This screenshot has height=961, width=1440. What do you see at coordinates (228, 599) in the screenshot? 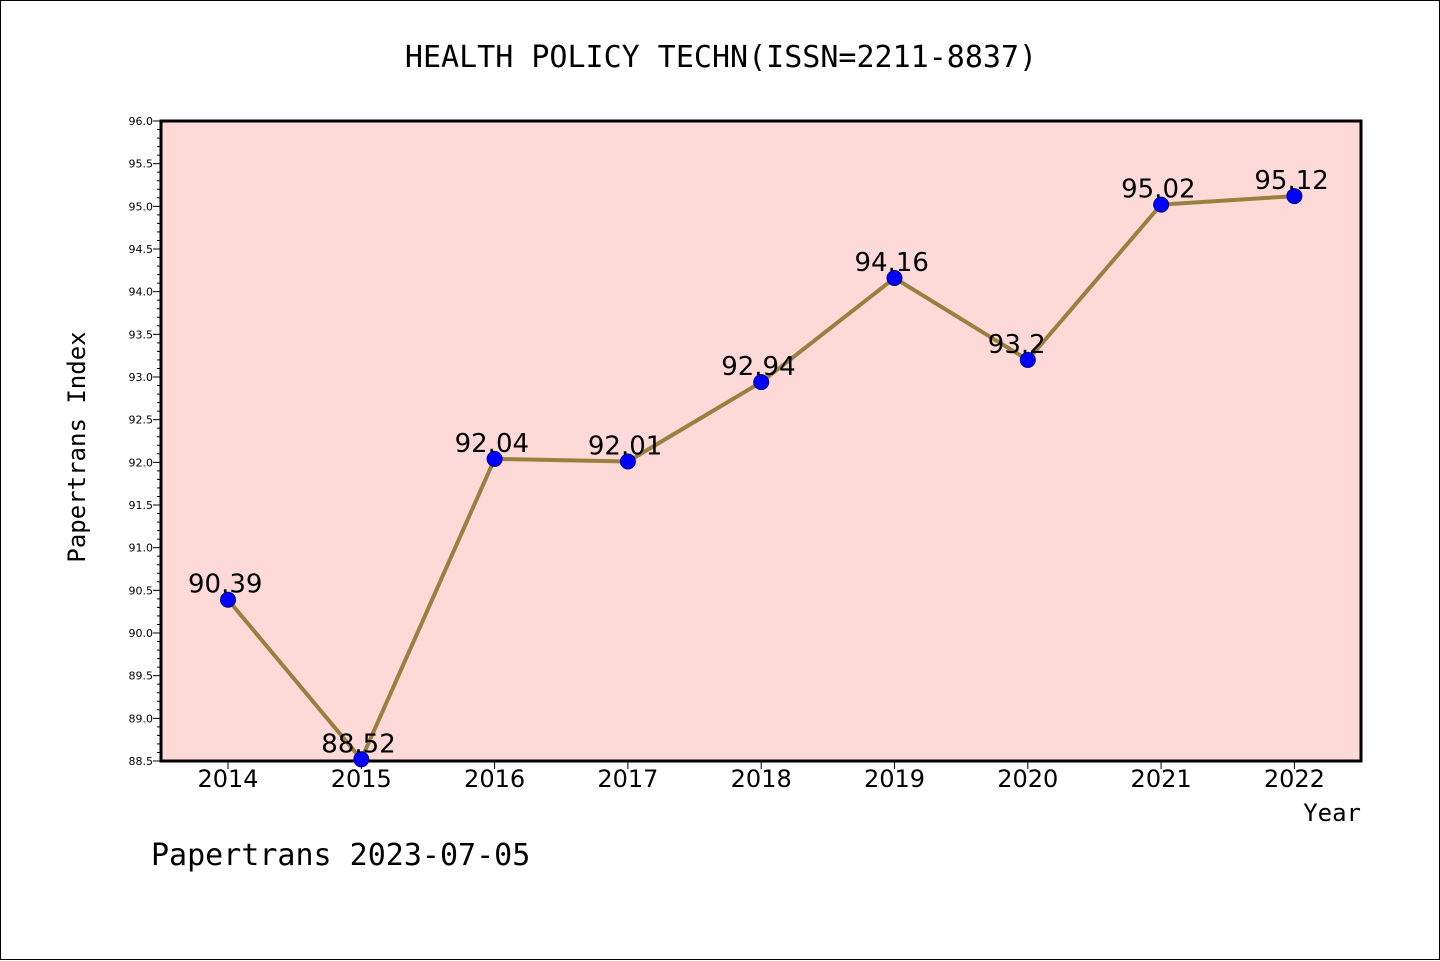
I see `data-point-2014` at bounding box center [228, 599].